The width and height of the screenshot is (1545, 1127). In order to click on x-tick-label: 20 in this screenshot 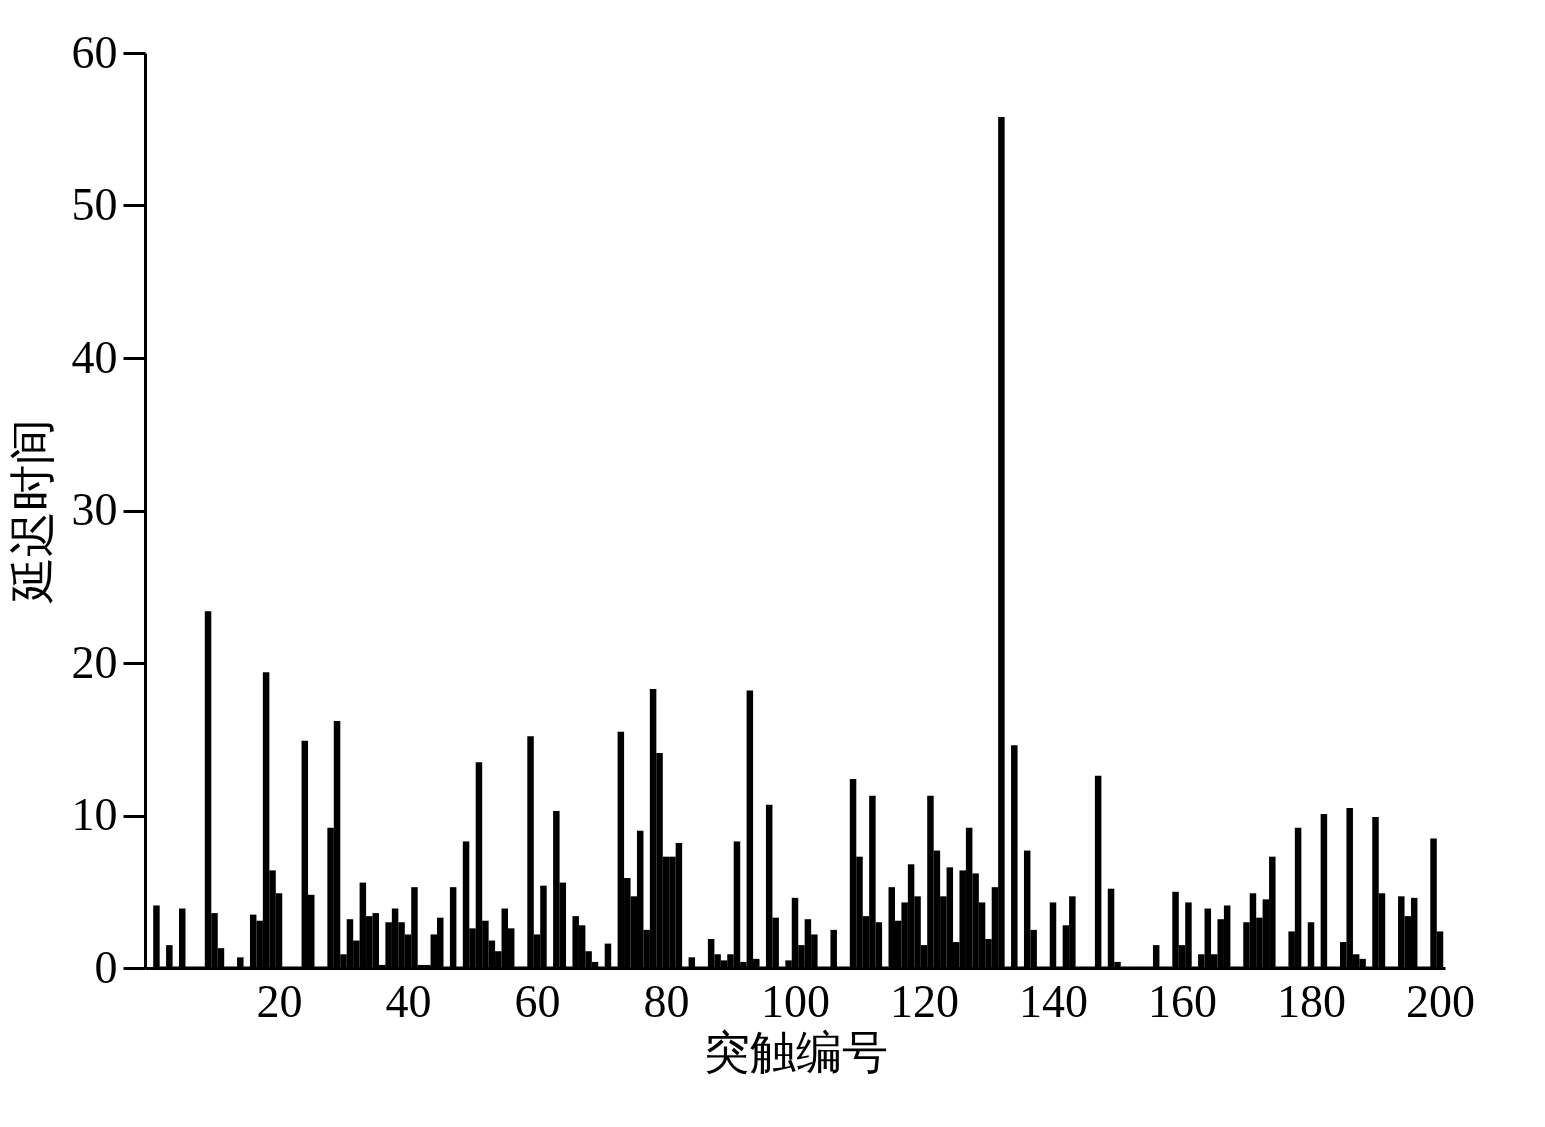, I will do `click(279, 1001)`.